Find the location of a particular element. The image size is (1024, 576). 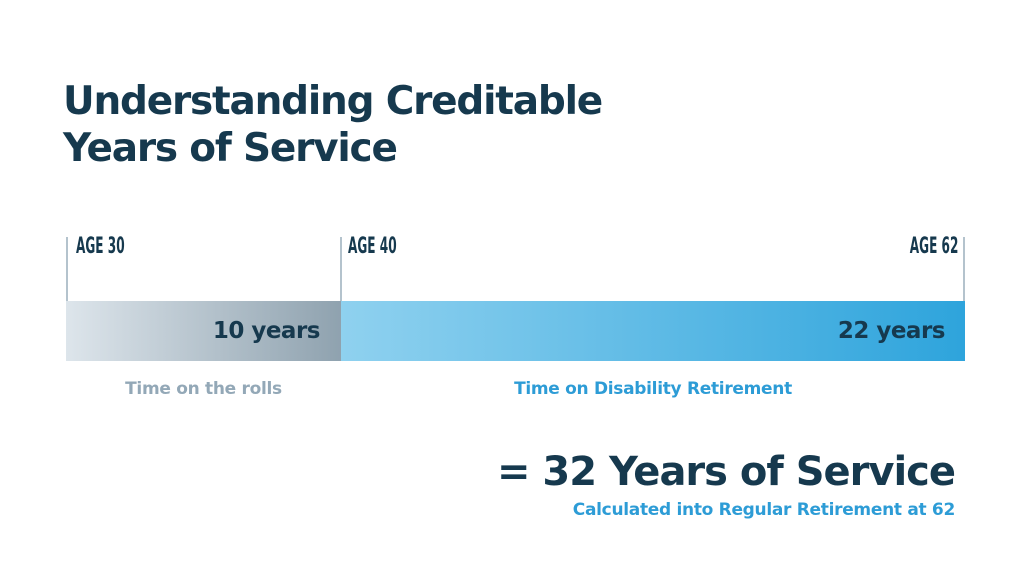

page-title-line-1: Understanding Creditable is located at coordinates (333, 101).